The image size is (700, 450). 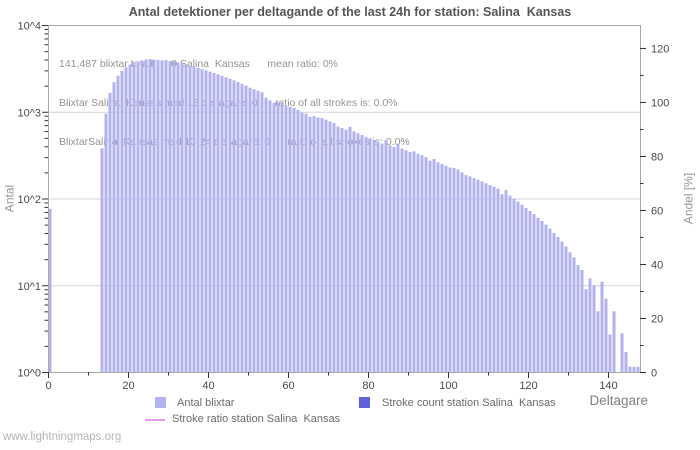 I want to click on y-right-tick-label: 100, so click(x=660, y=103).